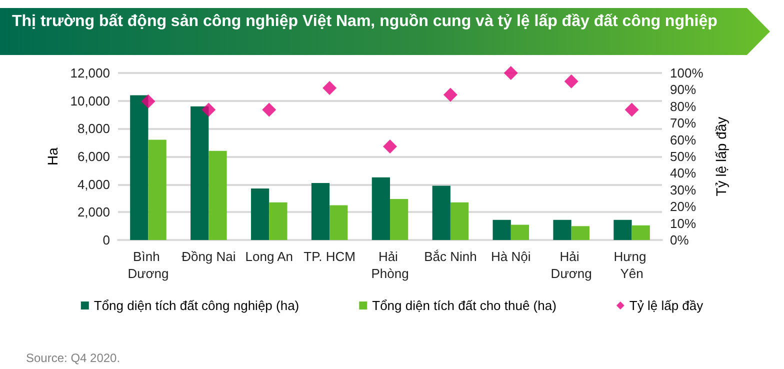  Describe the element at coordinates (385, 31) in the screenshot. I see `chart-title: Thị trường bất động sản công nghiệp Việt Nam, nguồn cung và tỷ lệ lấp đầy đất công nghiệp` at that location.